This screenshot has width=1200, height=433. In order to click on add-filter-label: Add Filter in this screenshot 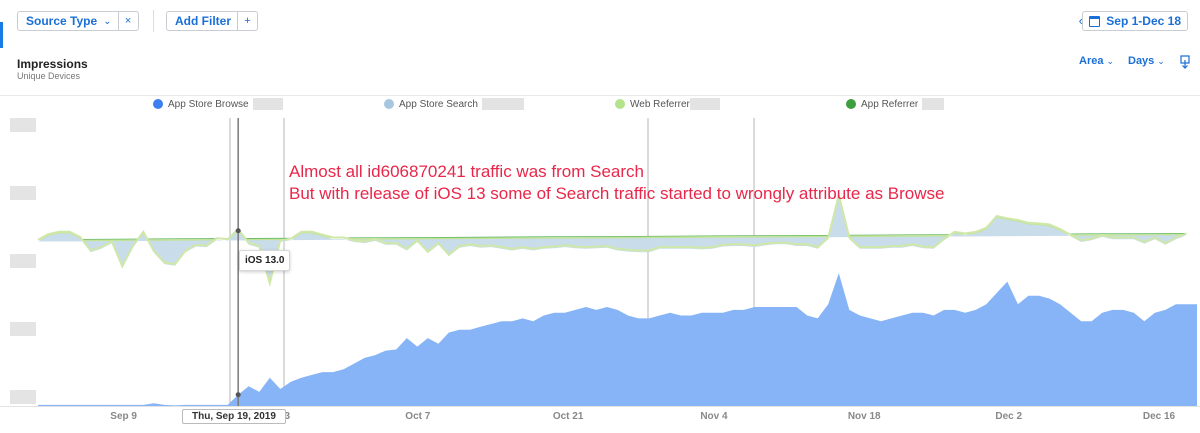, I will do `click(203, 21)`.